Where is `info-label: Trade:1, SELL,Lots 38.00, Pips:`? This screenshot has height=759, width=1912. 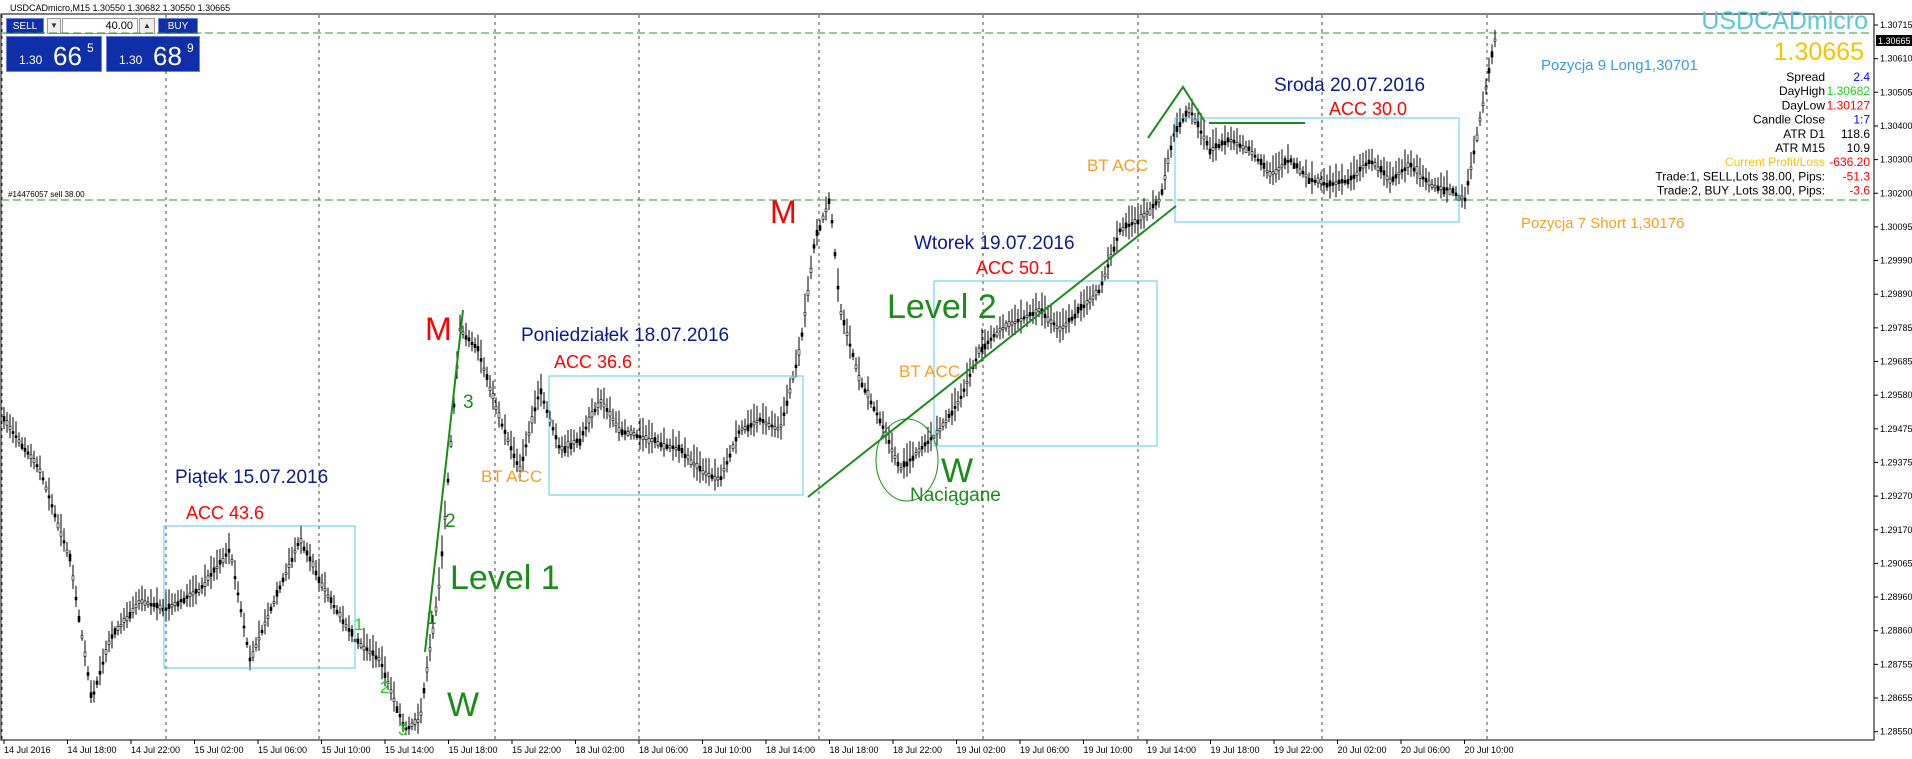 info-label: Trade:1, SELL,Lots 38.00, Pips: is located at coordinates (1740, 176).